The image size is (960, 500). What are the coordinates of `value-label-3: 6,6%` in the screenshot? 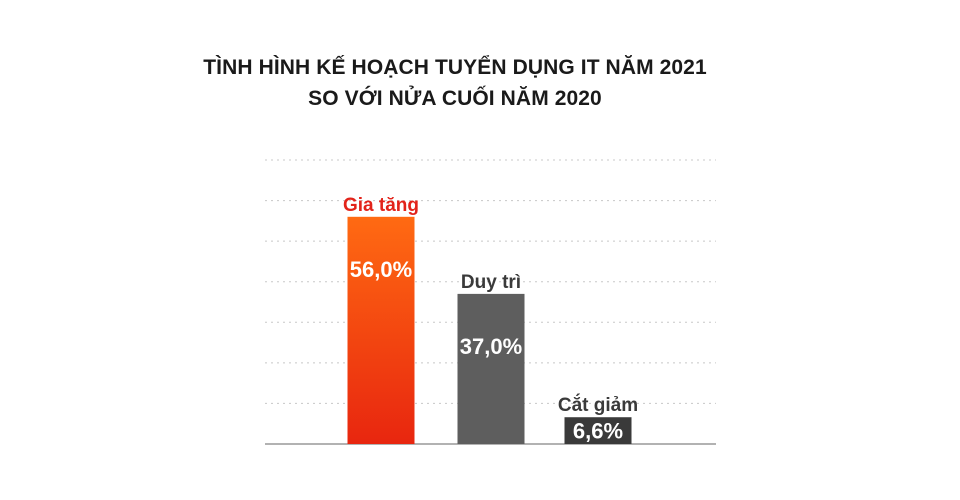 It's located at (598, 431).